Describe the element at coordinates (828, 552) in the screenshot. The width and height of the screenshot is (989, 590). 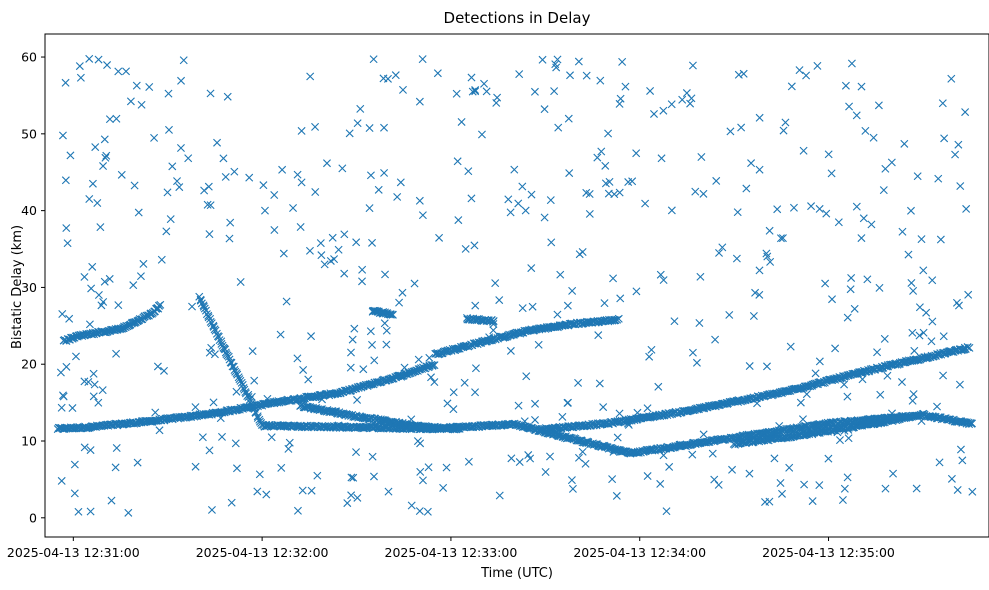
I see `x-tick-label: 2025-04-13 12:35:00` at that location.